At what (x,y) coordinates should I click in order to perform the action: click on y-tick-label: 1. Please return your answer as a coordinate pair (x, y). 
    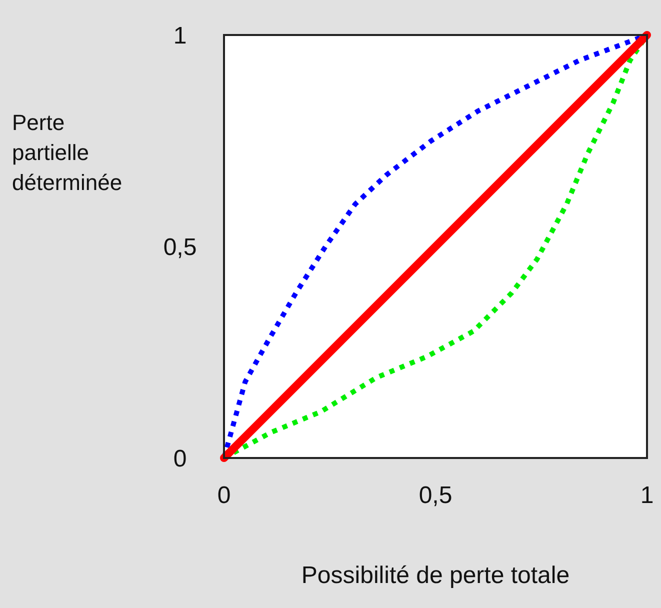
    Looking at the image, I should click on (180, 36).